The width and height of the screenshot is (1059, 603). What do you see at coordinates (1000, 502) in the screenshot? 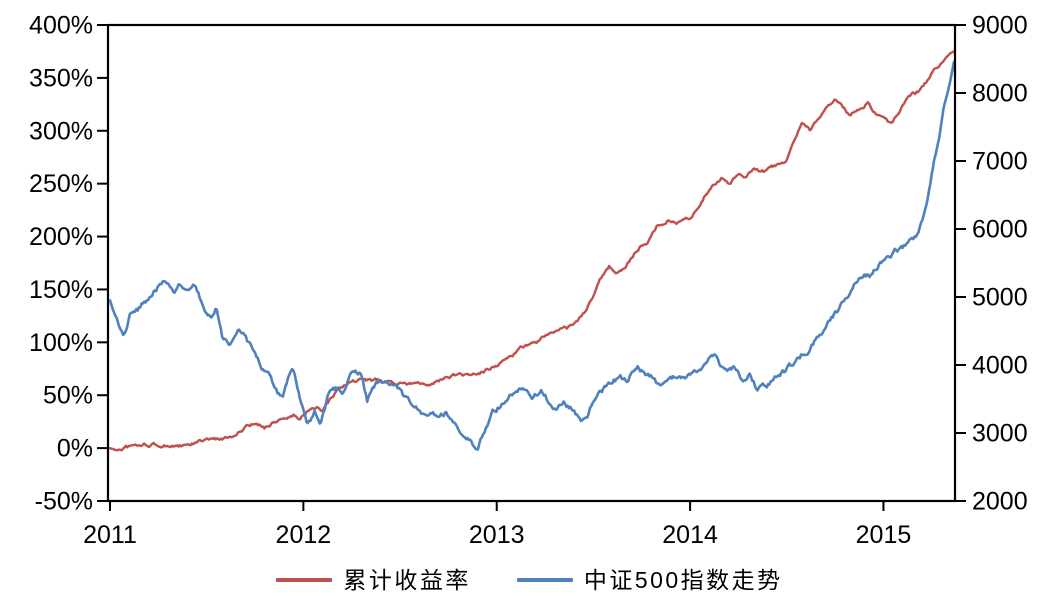
I see `y-right-tick-label: 2000` at bounding box center [1000, 502].